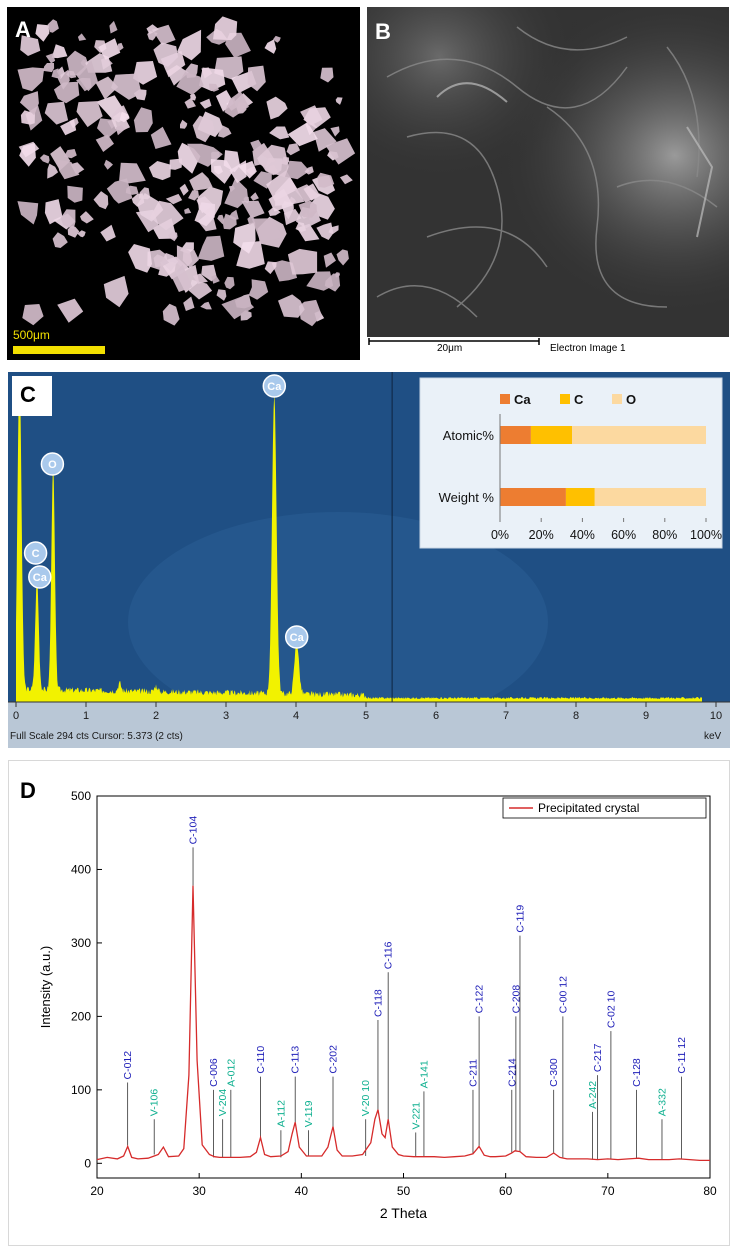 The image size is (737, 1249). What do you see at coordinates (662, 1102) in the screenshot?
I see `xrd-peak-label: A-332` at bounding box center [662, 1102].